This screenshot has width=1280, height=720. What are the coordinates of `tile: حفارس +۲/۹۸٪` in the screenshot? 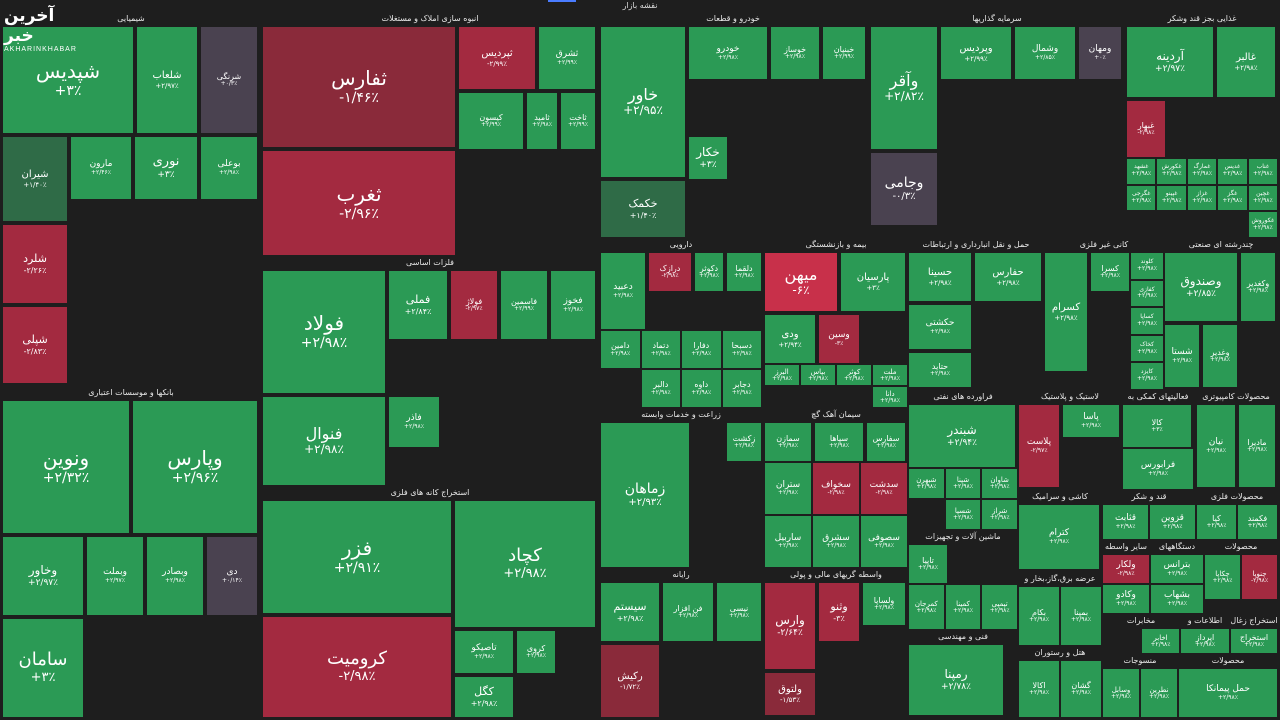 It's located at (1008, 277).